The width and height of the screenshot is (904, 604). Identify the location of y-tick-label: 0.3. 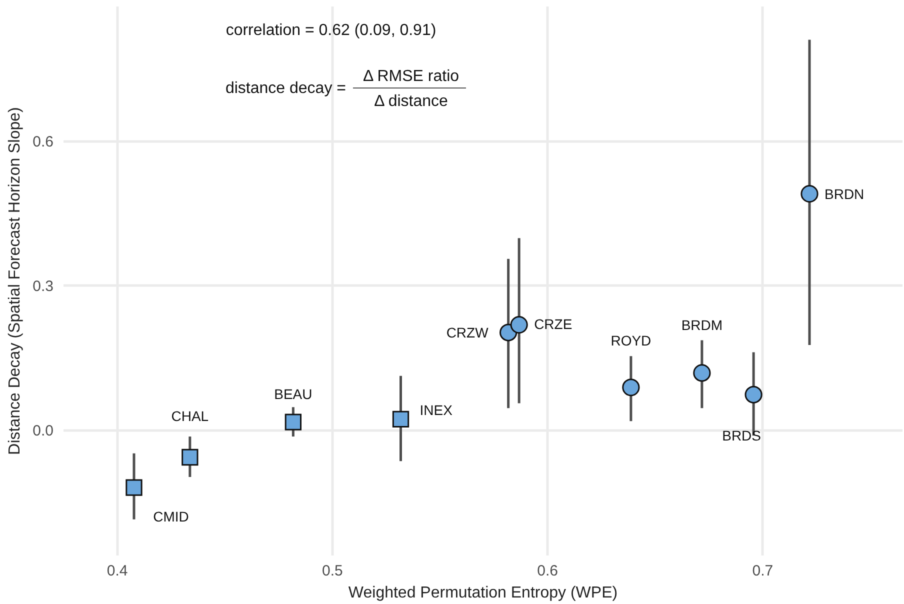
(43, 286).